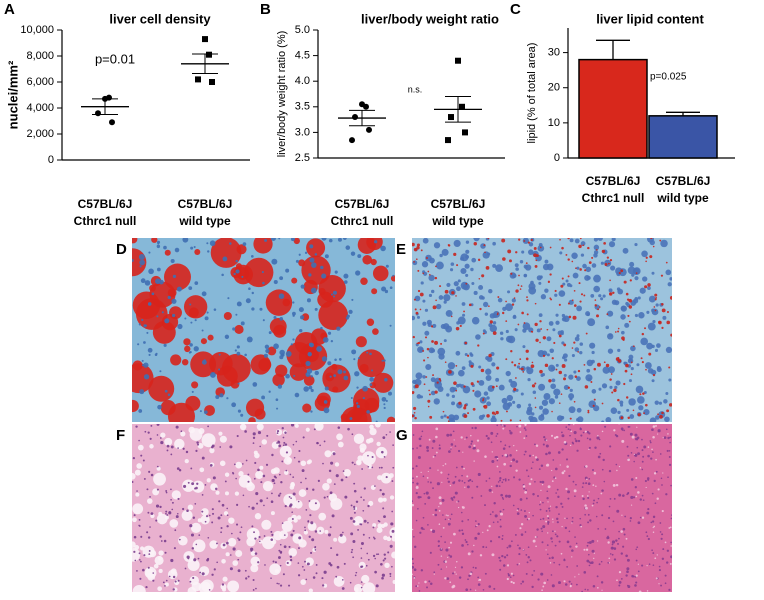  I want to click on panel-label: B, so click(265, 9).